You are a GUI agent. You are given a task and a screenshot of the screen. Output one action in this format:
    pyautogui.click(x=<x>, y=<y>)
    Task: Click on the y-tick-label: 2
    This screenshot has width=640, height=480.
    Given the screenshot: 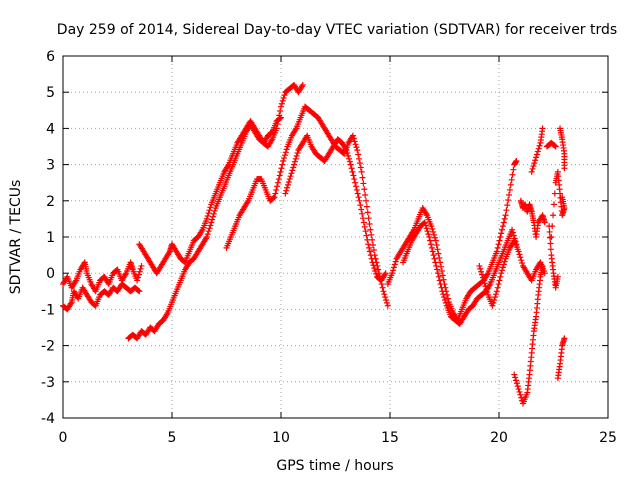 What is the action you would take?
    pyautogui.click(x=50, y=202)
    